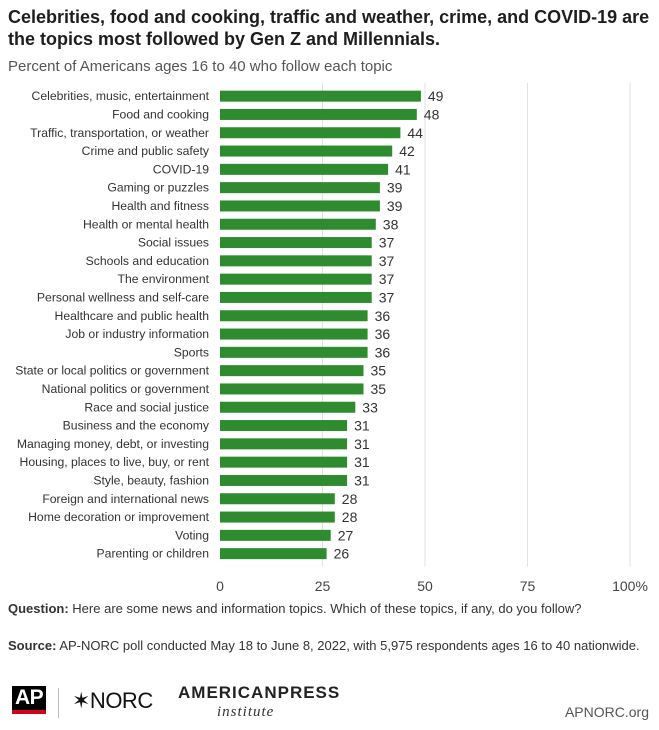  Describe the element at coordinates (246, 712) in the screenshot. I see `american-press-institute-text: institute` at that location.